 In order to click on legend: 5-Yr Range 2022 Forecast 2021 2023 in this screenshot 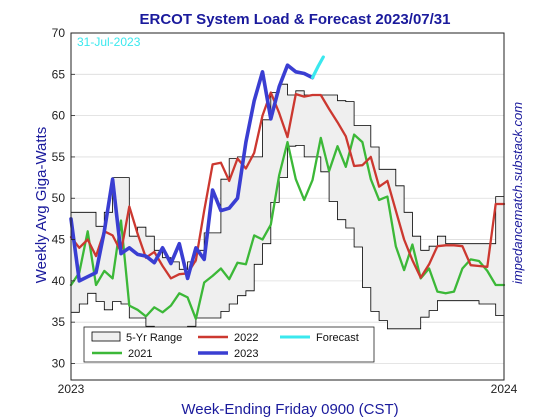, I will do `click(229, 344)`.